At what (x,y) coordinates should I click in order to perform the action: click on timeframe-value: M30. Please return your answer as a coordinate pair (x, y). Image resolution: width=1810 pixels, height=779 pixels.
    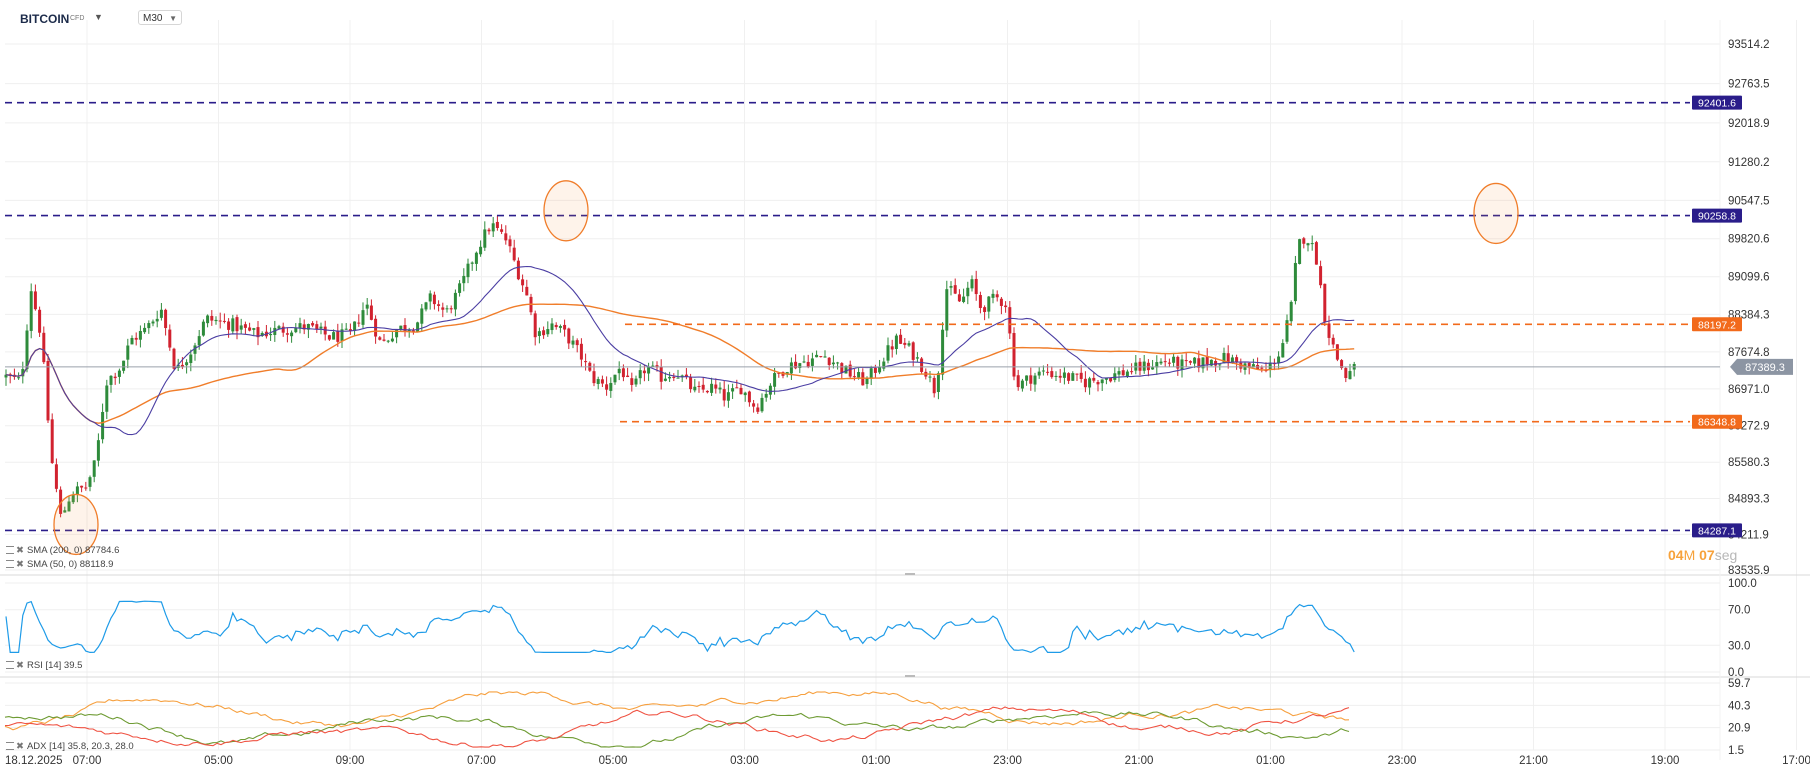
    Looking at the image, I should click on (153, 18).